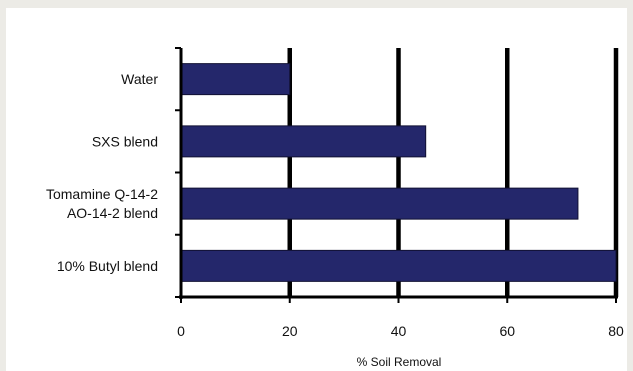 This screenshot has width=633, height=371. Describe the element at coordinates (125, 141) in the screenshot. I see `category-label-1: SXS blend` at that location.